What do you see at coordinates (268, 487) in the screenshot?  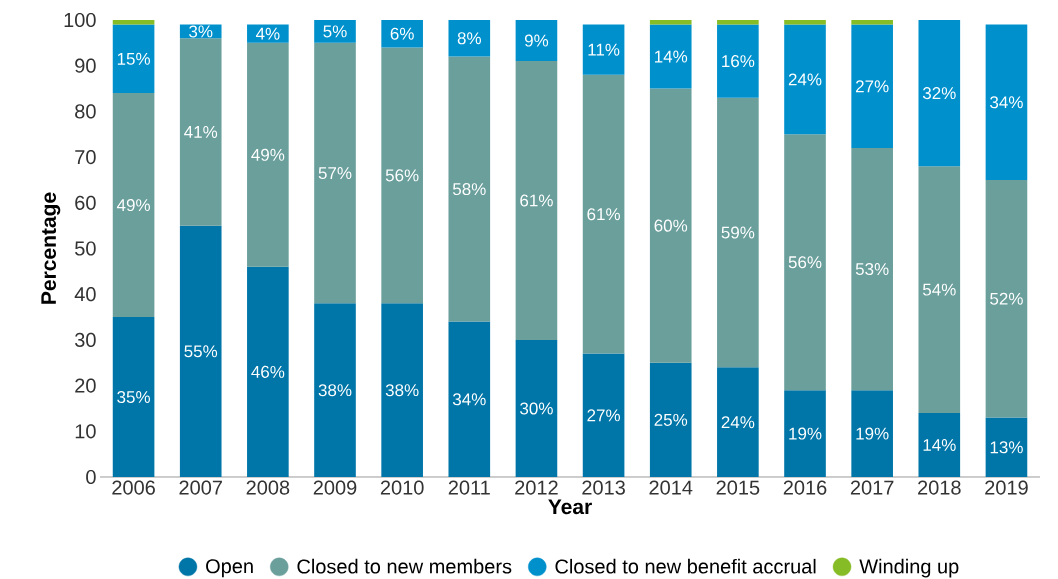 I see `x-tick-label: 2008` at bounding box center [268, 487].